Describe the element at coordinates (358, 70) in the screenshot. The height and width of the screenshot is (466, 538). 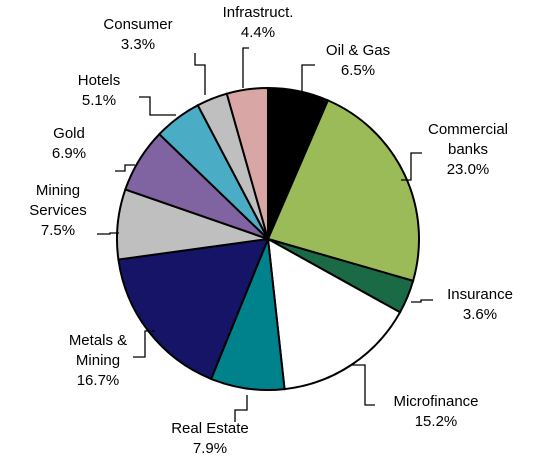
I see `slice-value-label: 6.5%` at that location.